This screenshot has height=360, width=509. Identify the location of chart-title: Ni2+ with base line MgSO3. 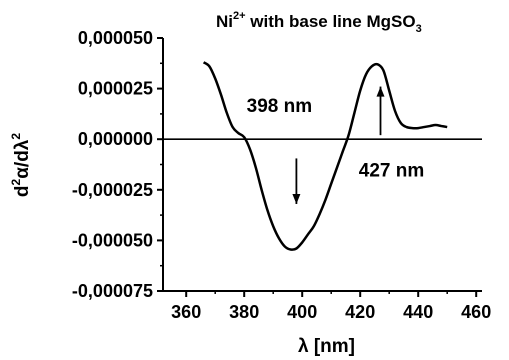
(319, 22).